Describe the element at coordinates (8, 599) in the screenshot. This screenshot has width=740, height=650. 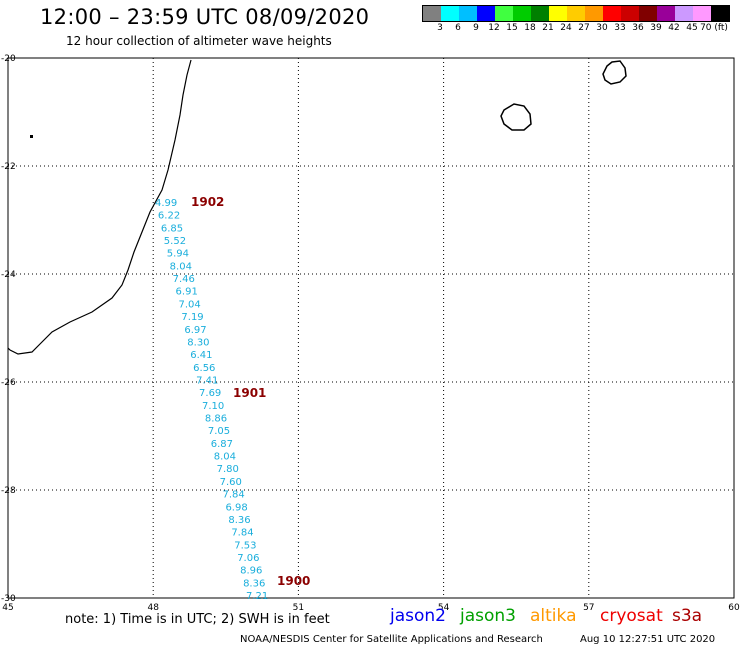
I see `lat-tick-label: -30` at that location.